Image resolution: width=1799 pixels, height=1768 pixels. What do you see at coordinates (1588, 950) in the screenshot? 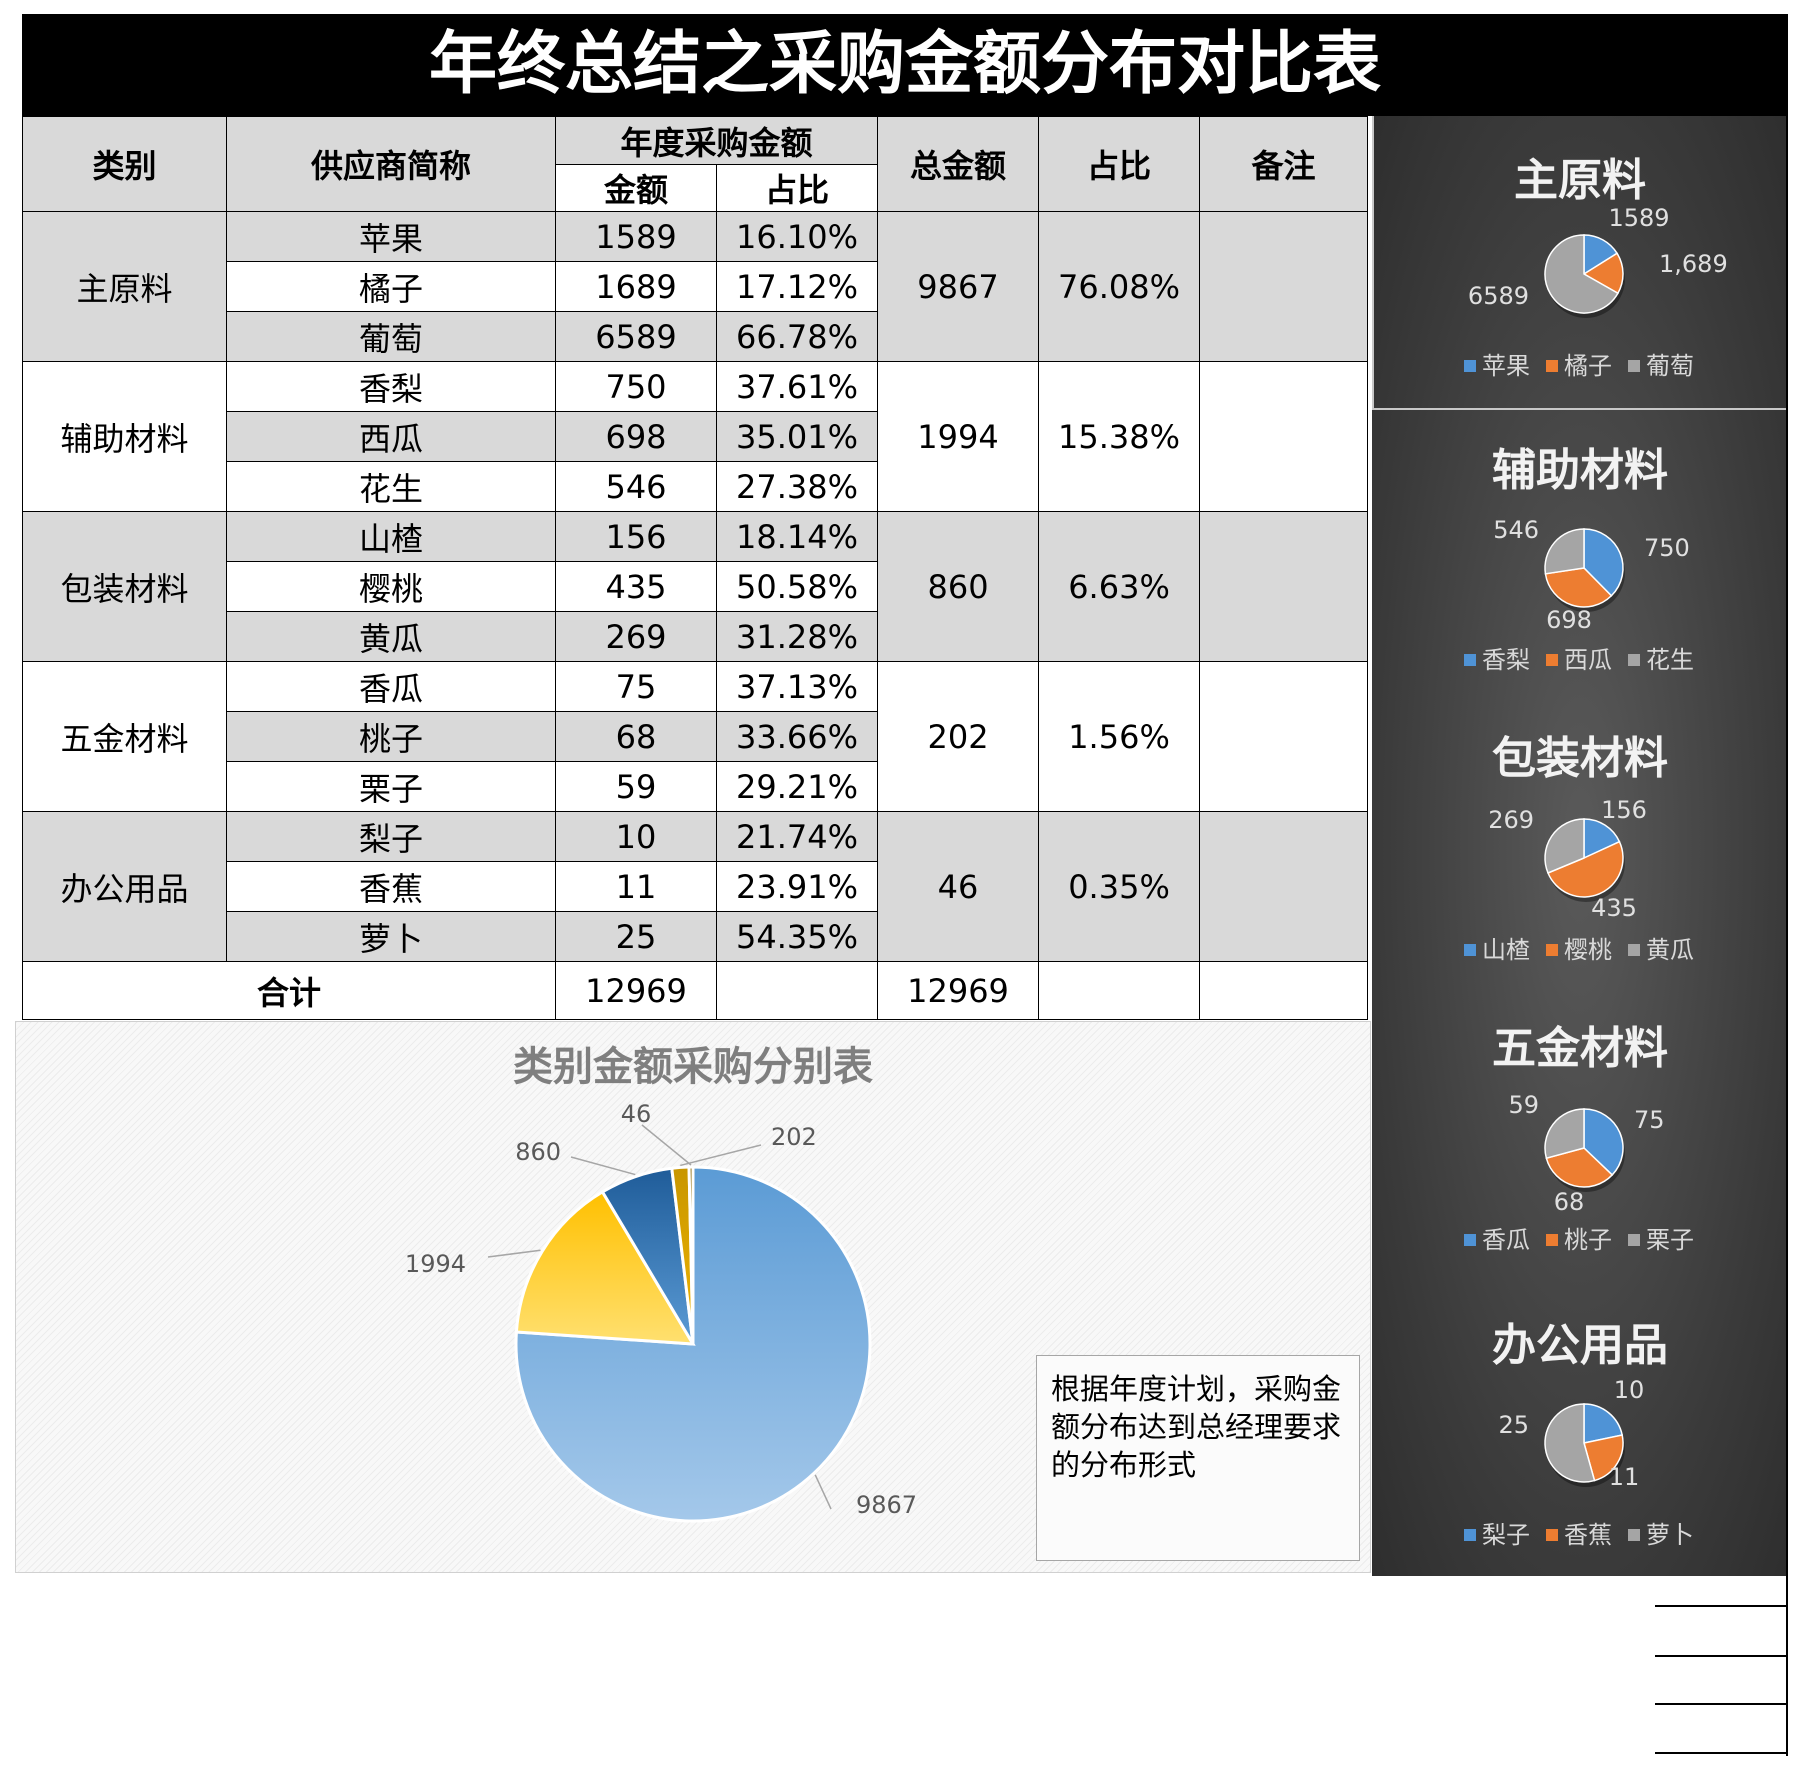
I see `legend-label: 樱桃` at bounding box center [1588, 950].